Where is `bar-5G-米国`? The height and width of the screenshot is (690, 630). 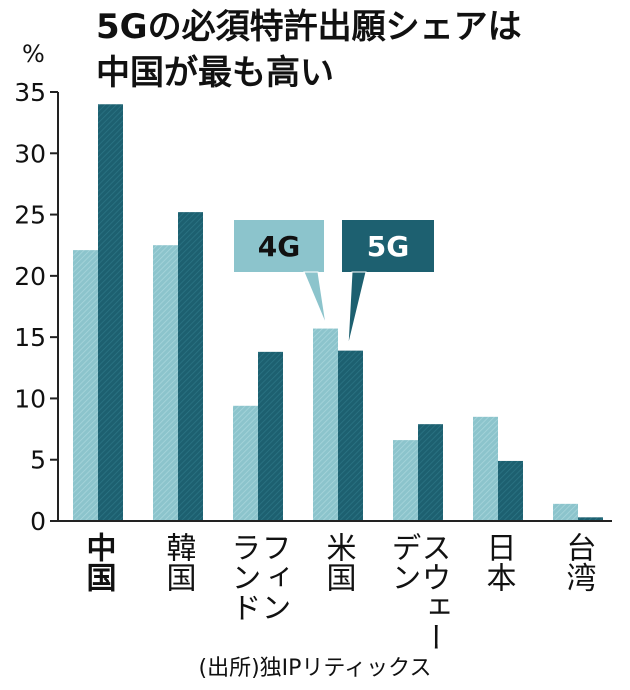 bar-5G-米国 is located at coordinates (350, 435).